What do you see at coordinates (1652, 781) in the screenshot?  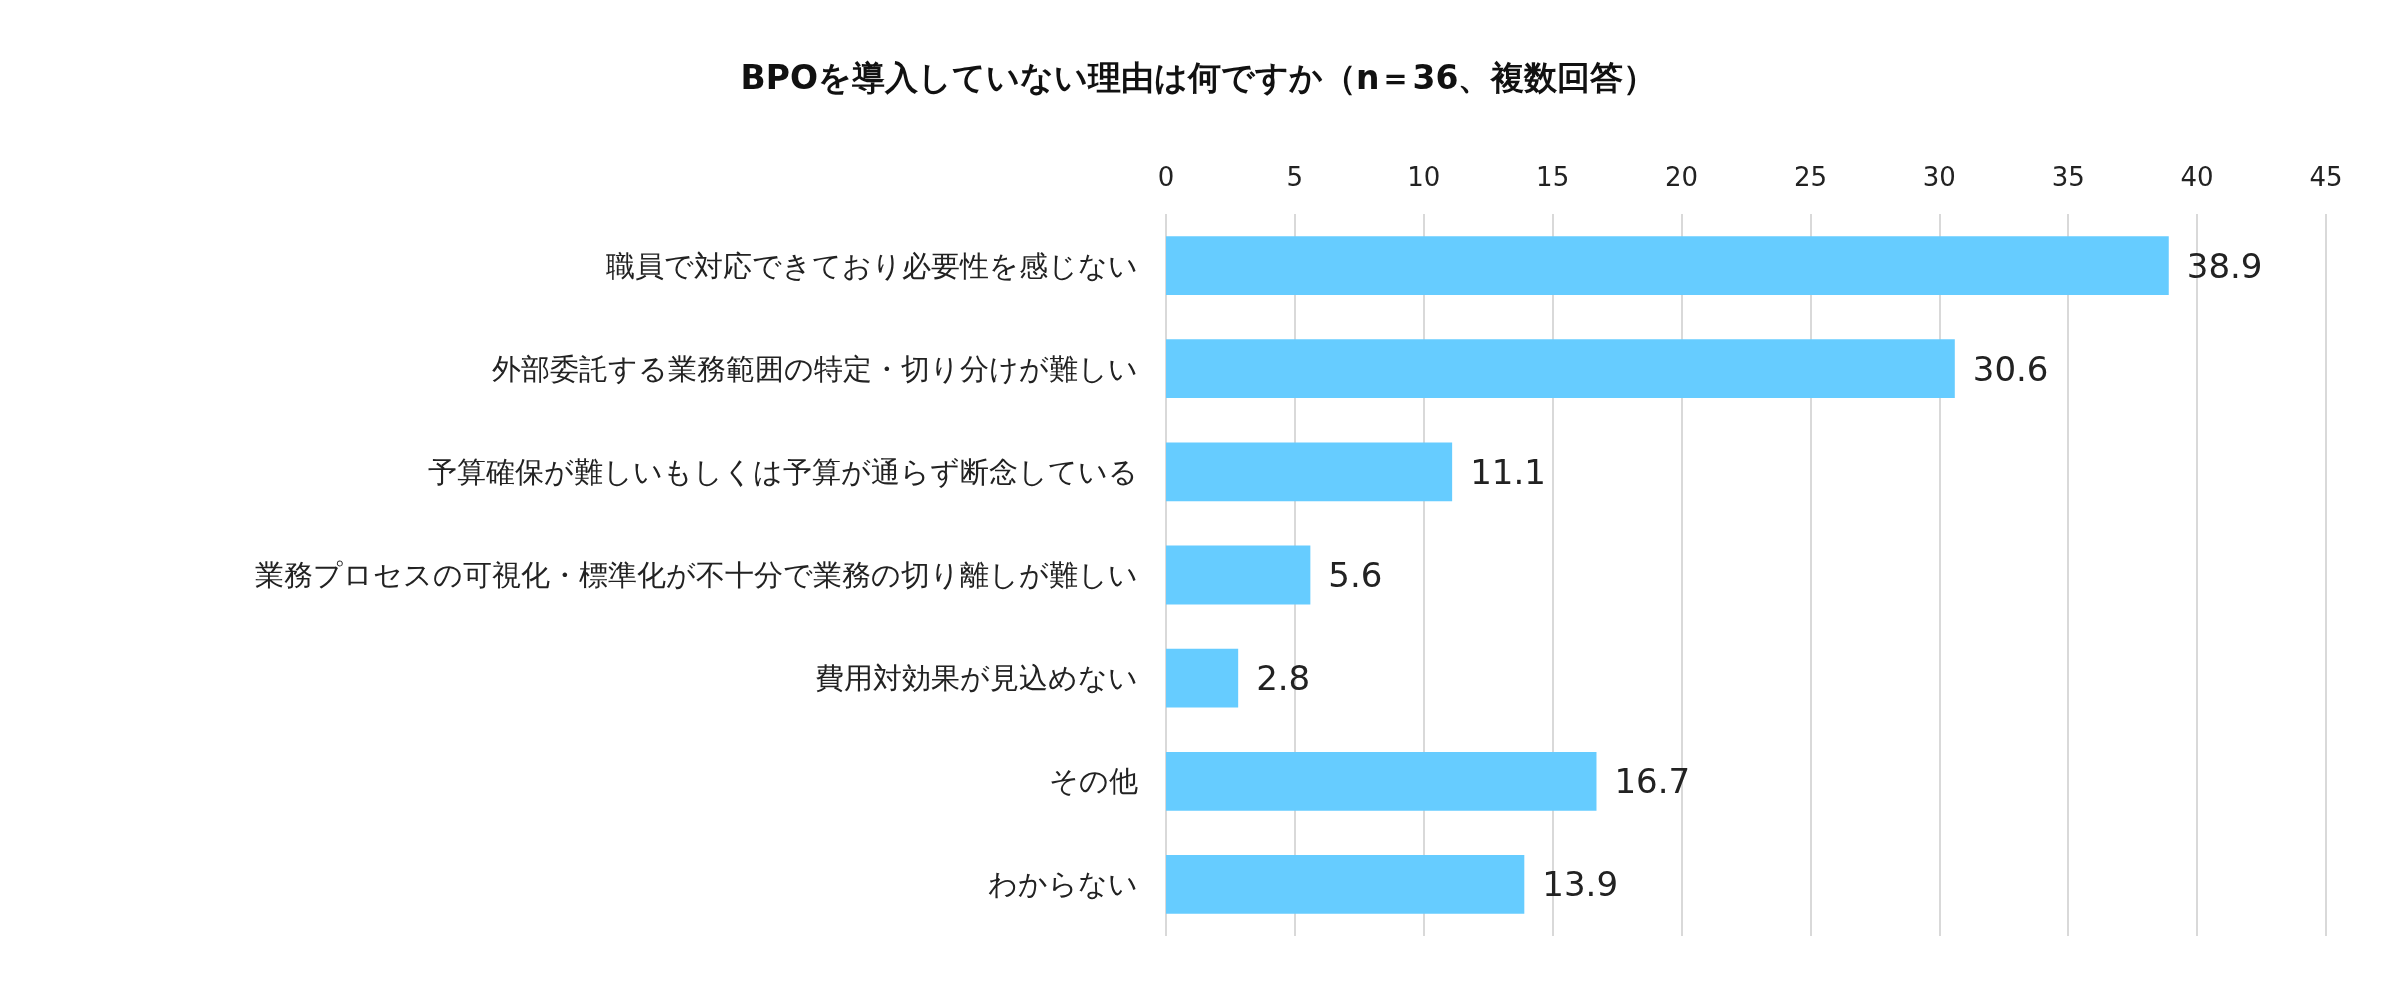 I see `data-label: 16.7` at bounding box center [1652, 781].